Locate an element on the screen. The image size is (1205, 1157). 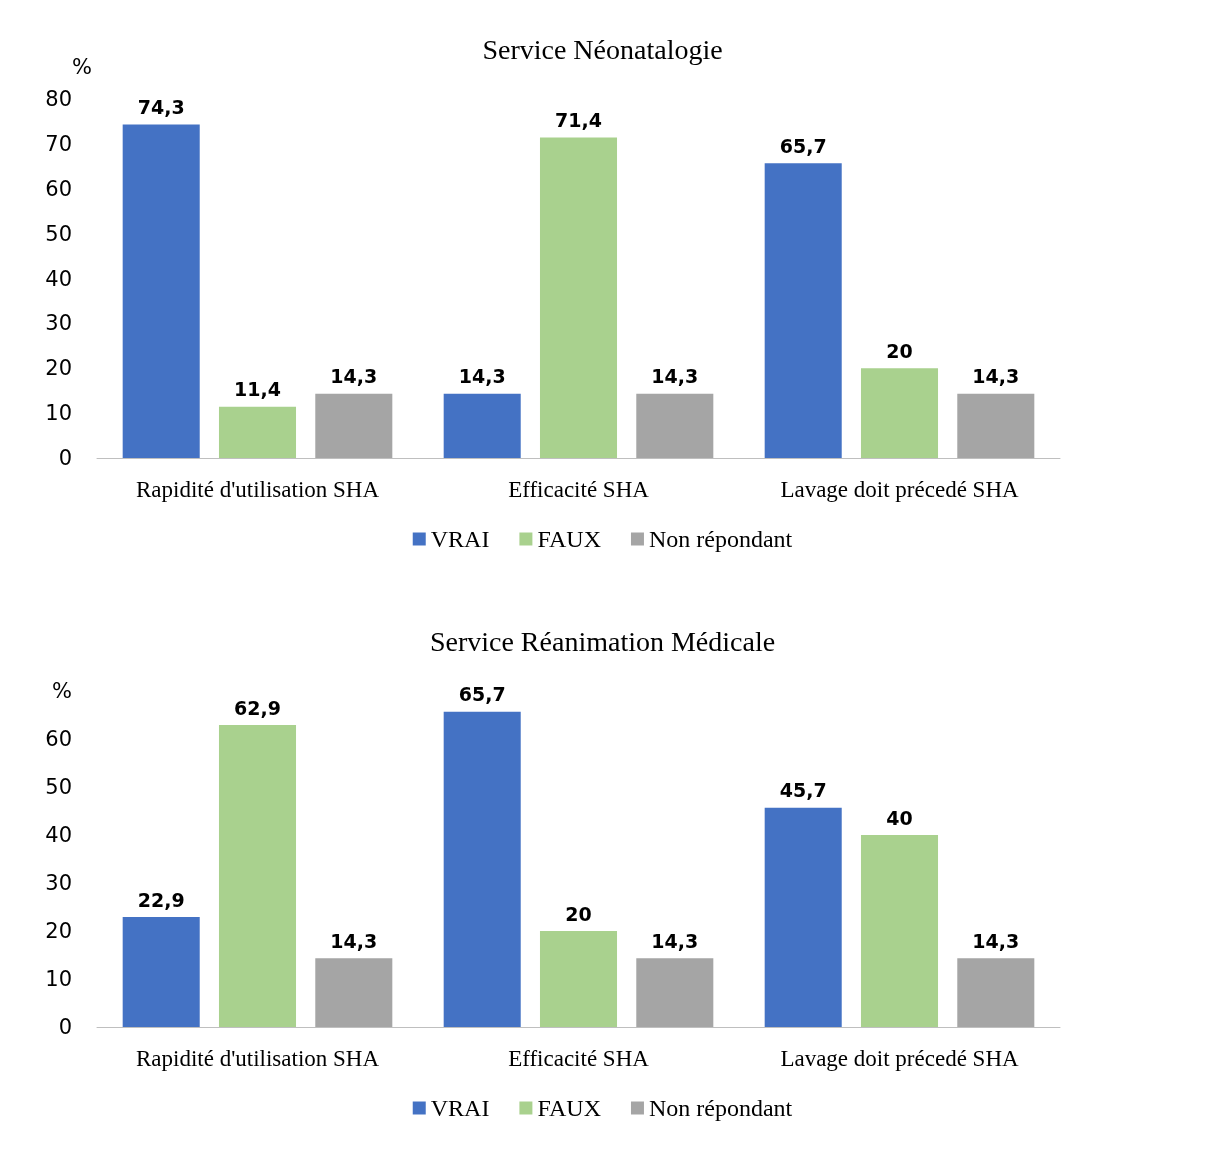
data-label: 71,4 is located at coordinates (578, 120).